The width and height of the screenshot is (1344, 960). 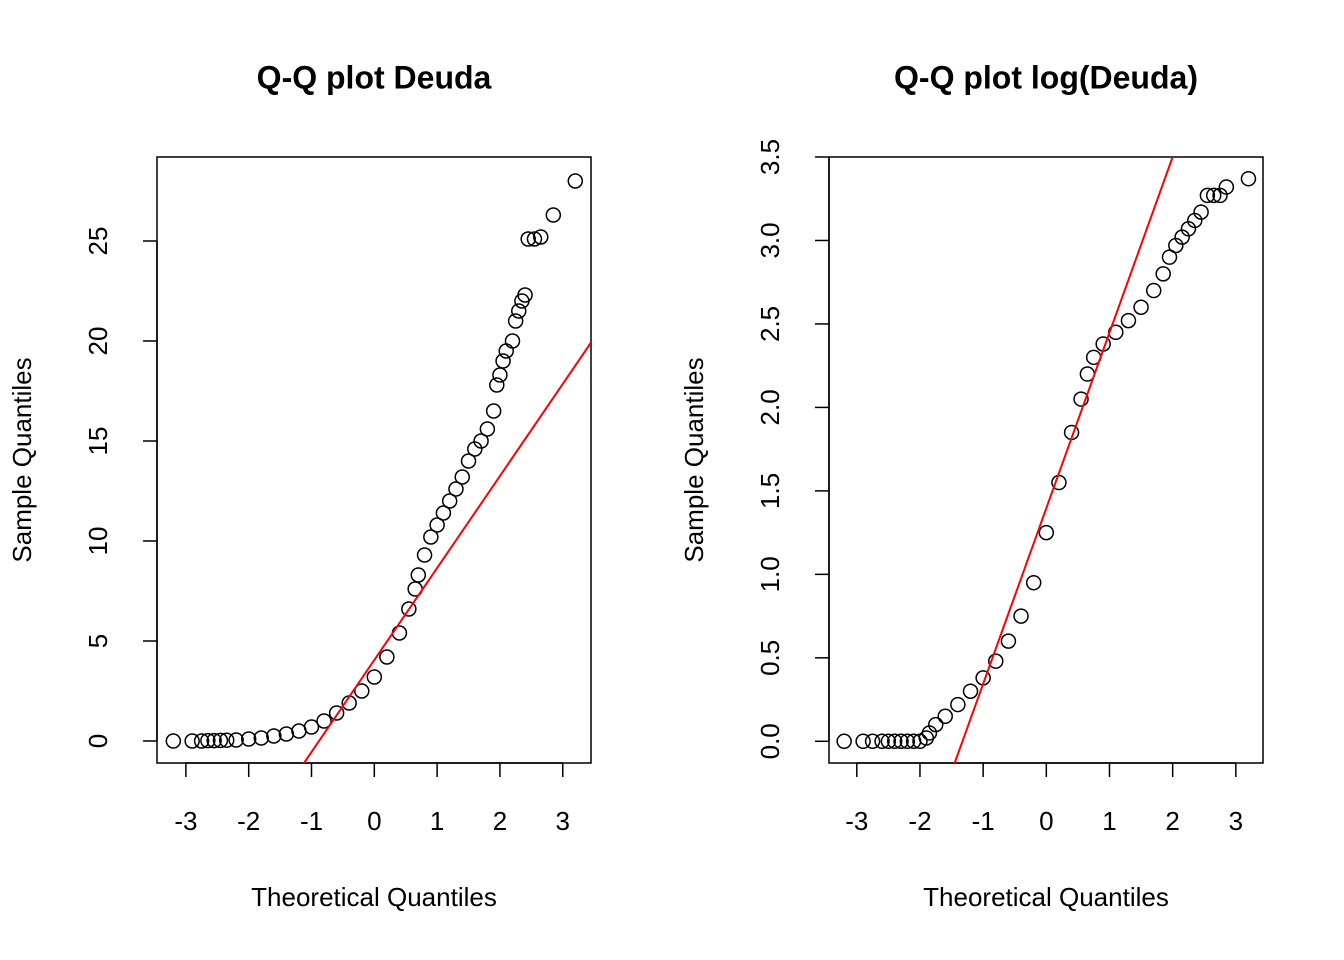 What do you see at coordinates (770, 407) in the screenshot?
I see `y-tick-label: 2.0` at bounding box center [770, 407].